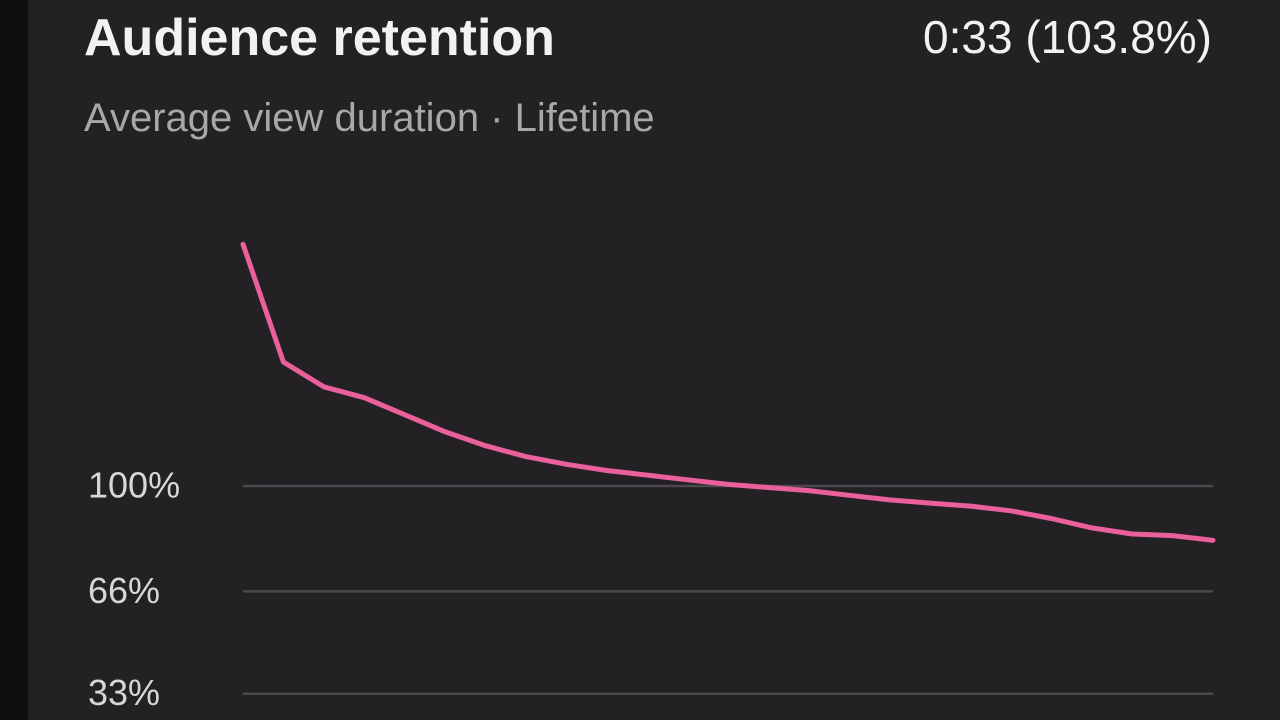 The height and width of the screenshot is (720, 1280). Describe the element at coordinates (124, 590) in the screenshot. I see `y-tick-label: 66%` at that location.